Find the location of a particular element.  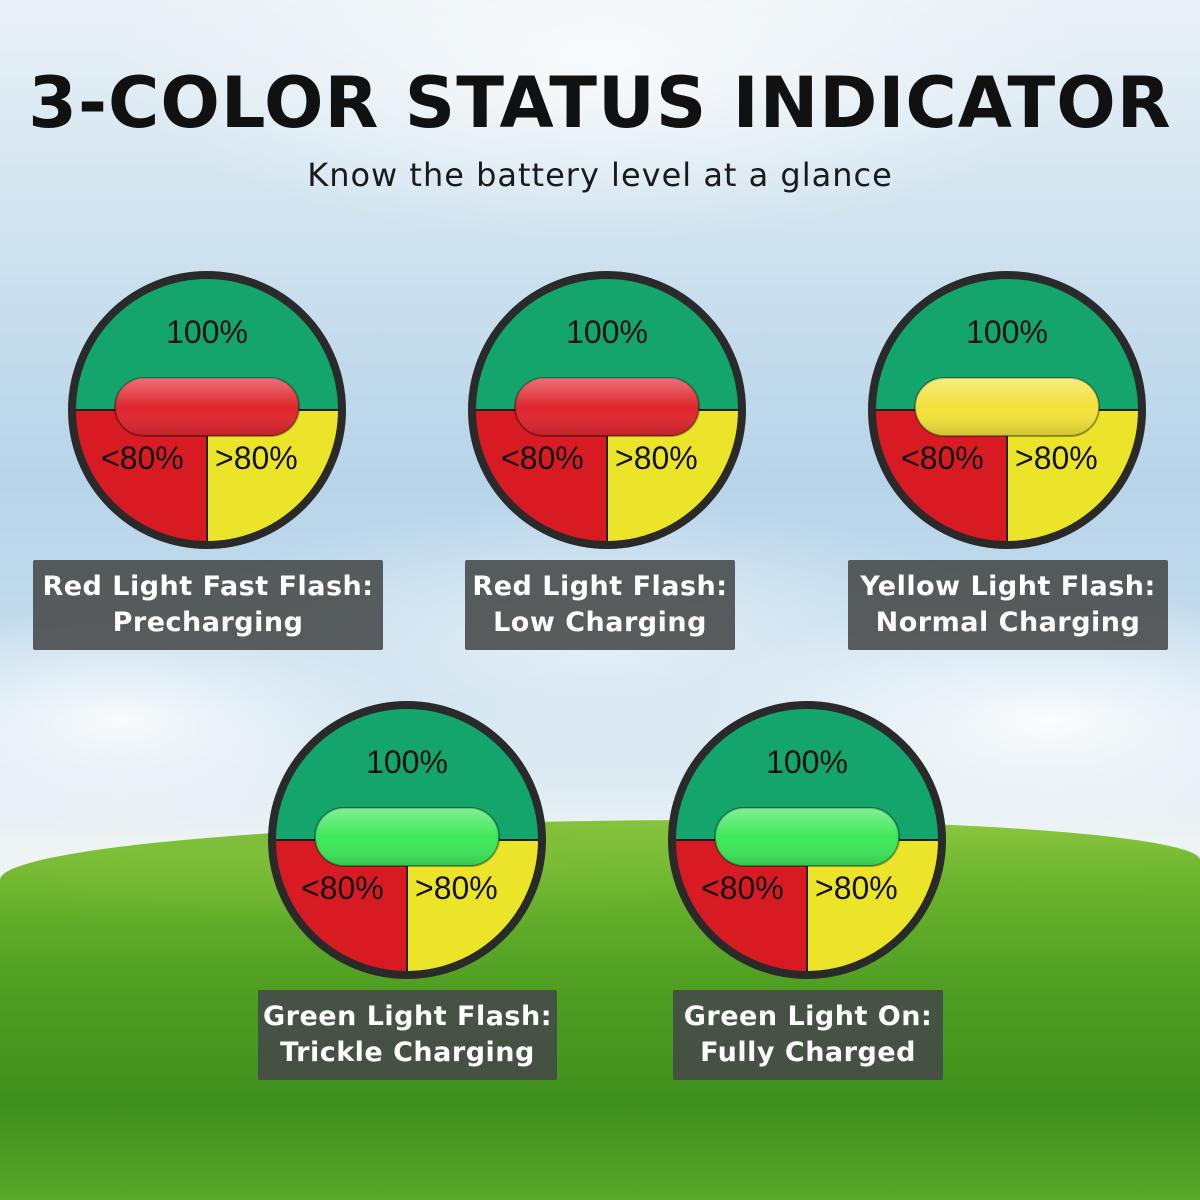

status-caption-5: Green Light On: Fully Charged is located at coordinates (808, 1035).